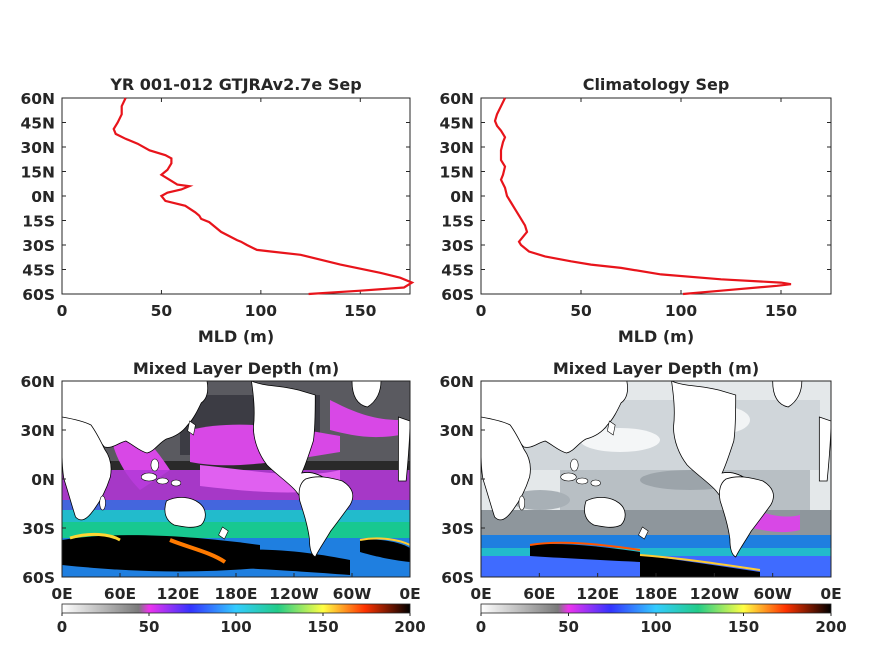 This screenshot has width=875, height=656. Describe the element at coordinates (235, 84) in the screenshot. I see `chart-title-model: YR 001-012 GTJRAv2.7e Sep` at that location.